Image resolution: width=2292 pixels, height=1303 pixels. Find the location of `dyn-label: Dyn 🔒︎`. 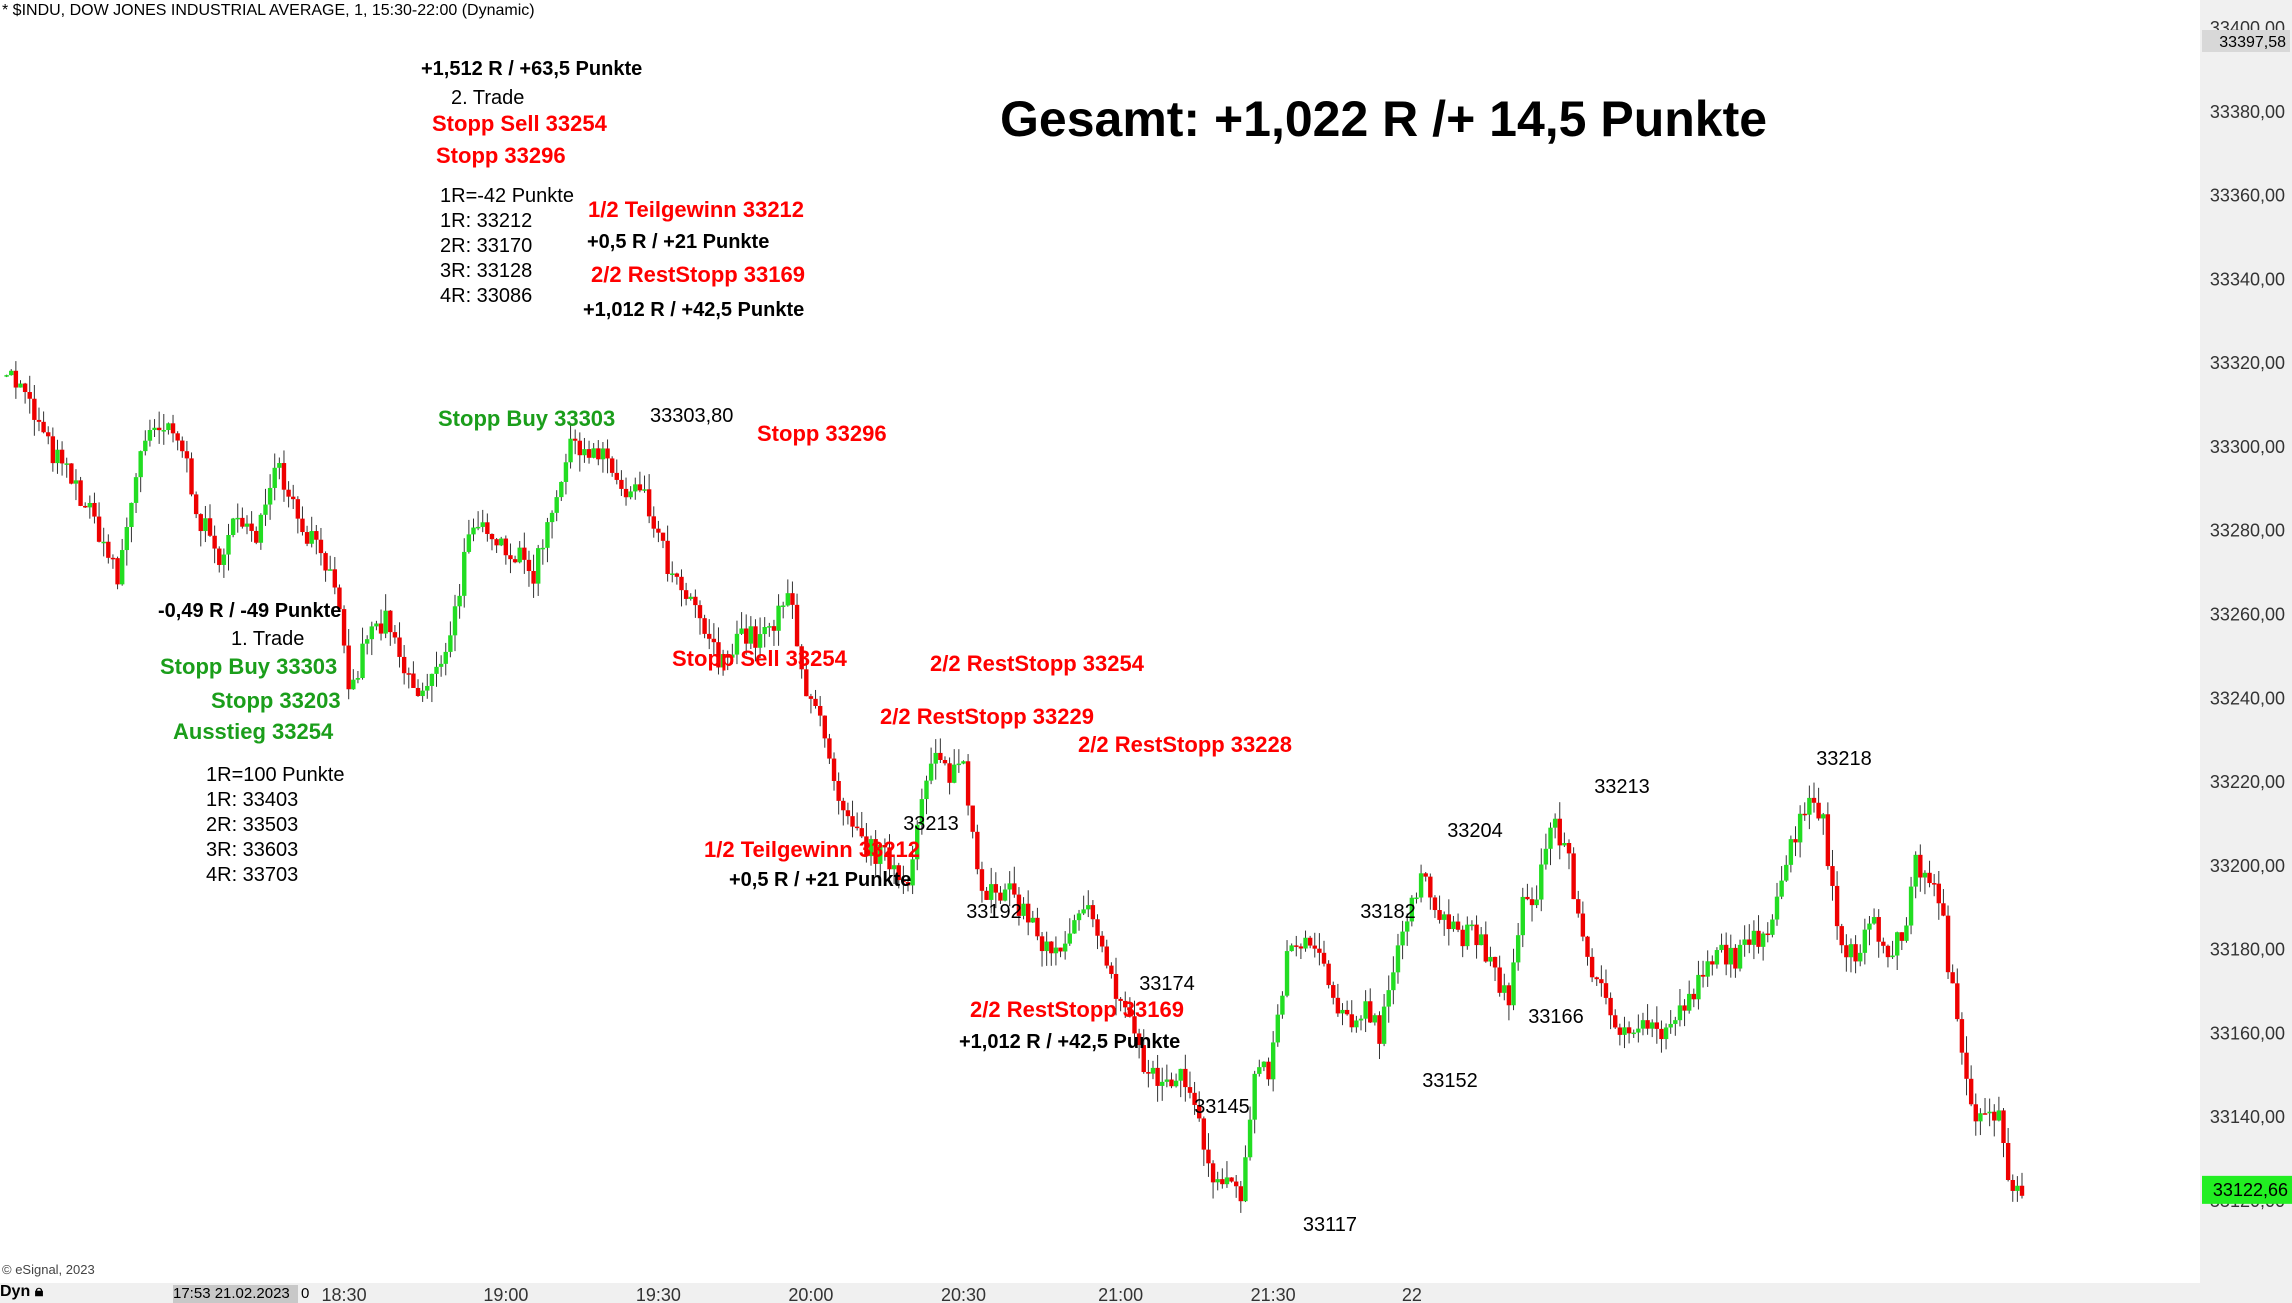

dyn-label: Dyn 🔒︎ is located at coordinates (21, 1292).